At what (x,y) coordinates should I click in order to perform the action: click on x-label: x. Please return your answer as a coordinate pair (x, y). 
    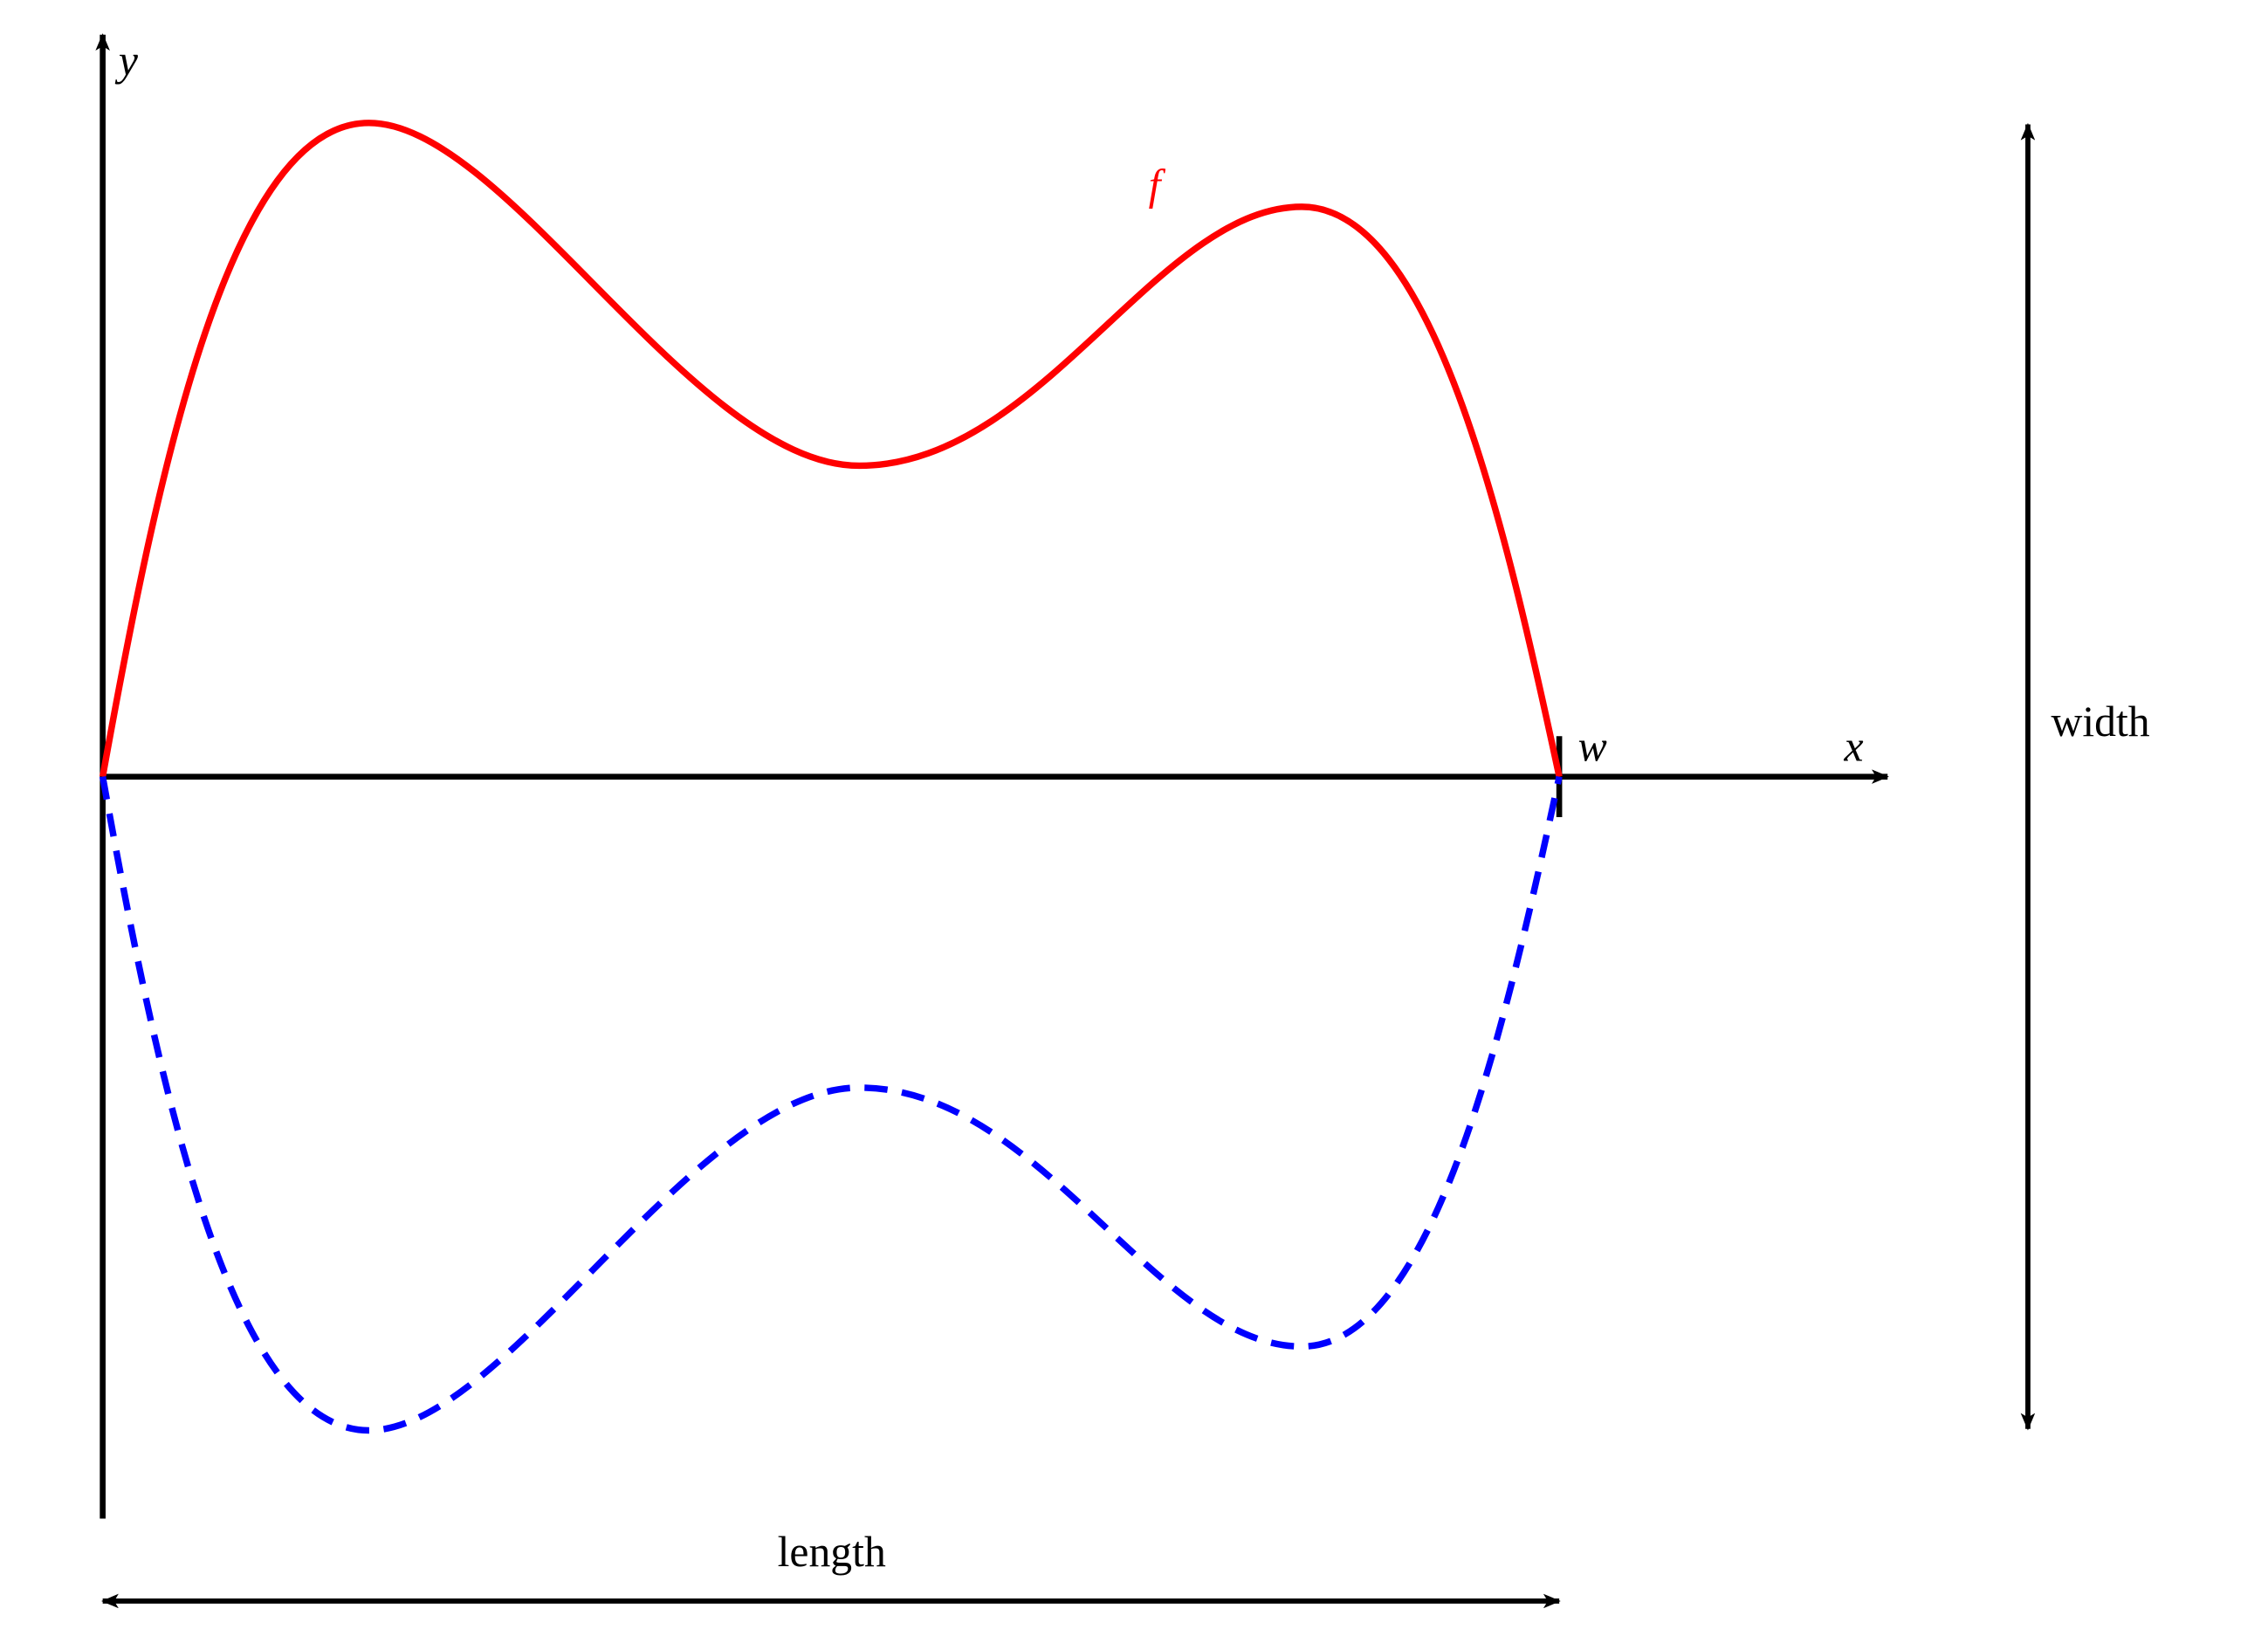
    Looking at the image, I should click on (1854, 746).